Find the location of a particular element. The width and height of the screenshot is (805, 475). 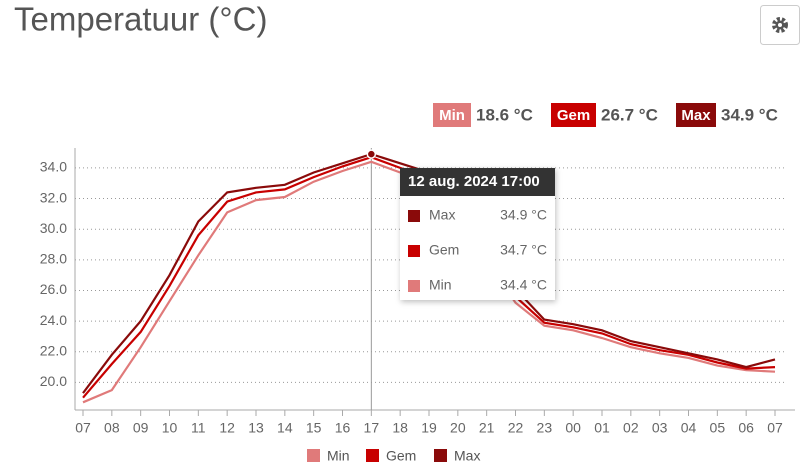

x-tick-label: 15 is located at coordinates (314, 428).